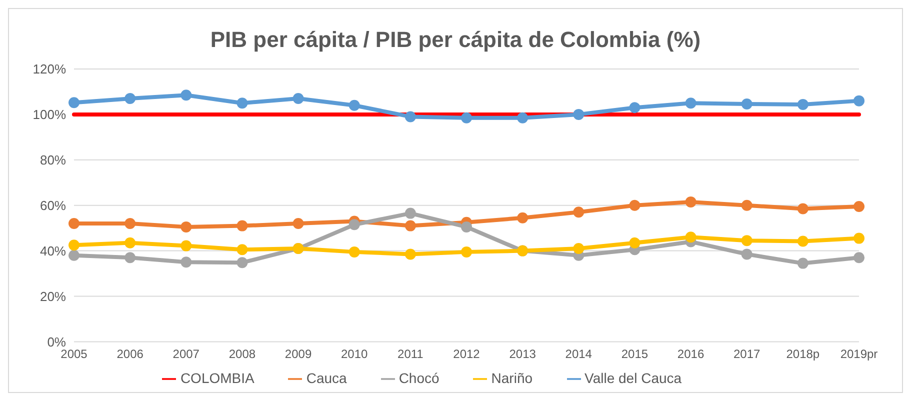 The image size is (911, 401). What do you see at coordinates (466, 354) in the screenshot?
I see `x-tick-label: 2012` at bounding box center [466, 354].